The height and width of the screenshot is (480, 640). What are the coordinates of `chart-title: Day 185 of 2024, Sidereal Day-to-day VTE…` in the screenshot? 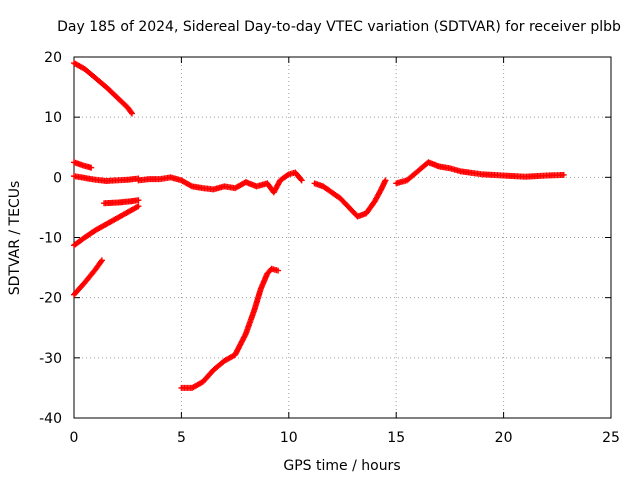 It's located at (339, 27).